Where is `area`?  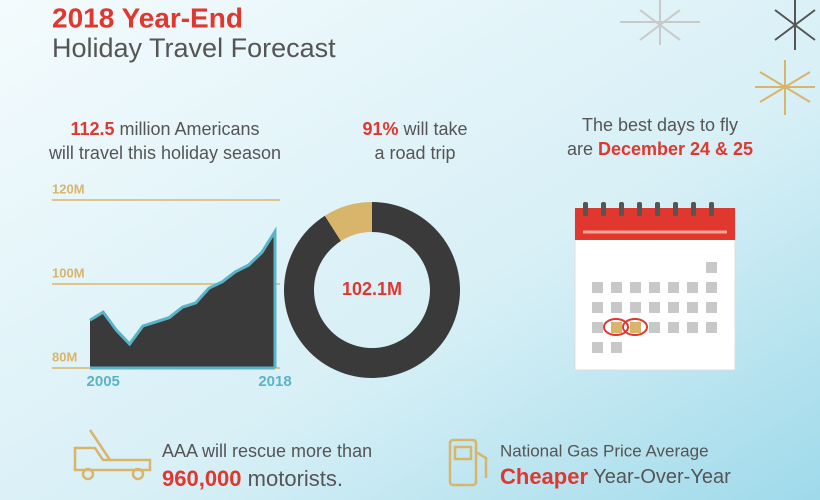
area is located at coordinates (182, 299).